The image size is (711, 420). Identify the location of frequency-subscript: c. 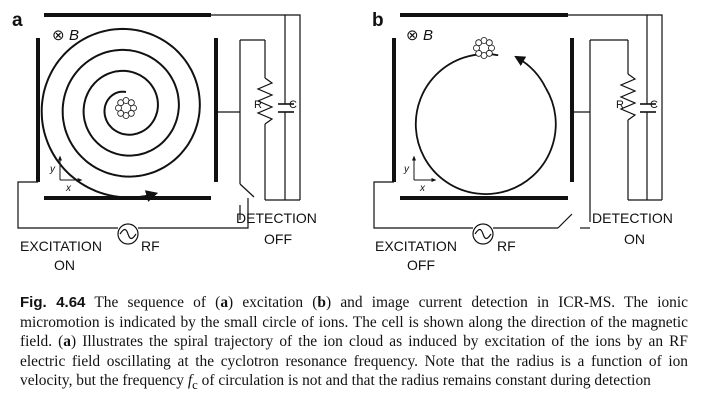
(195, 385).